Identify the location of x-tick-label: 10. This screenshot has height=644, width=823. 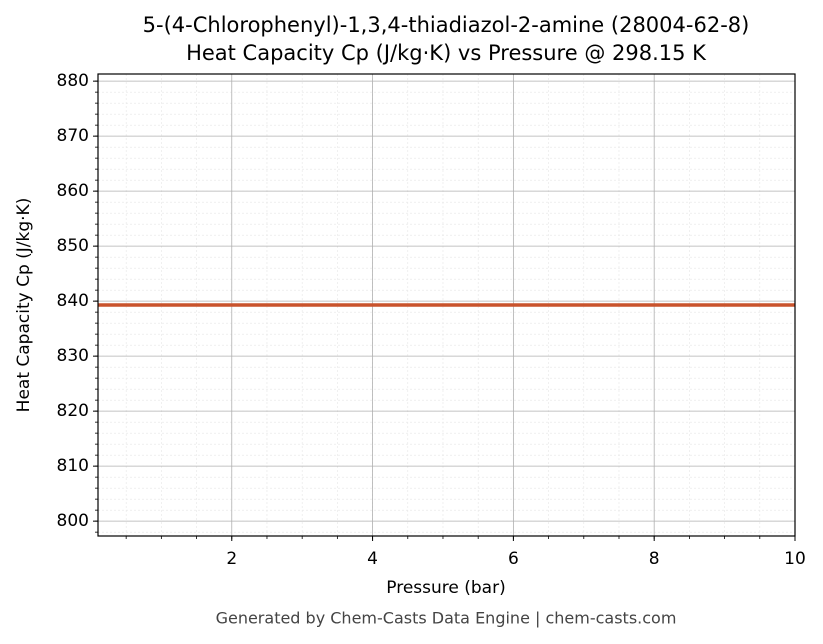
(795, 559).